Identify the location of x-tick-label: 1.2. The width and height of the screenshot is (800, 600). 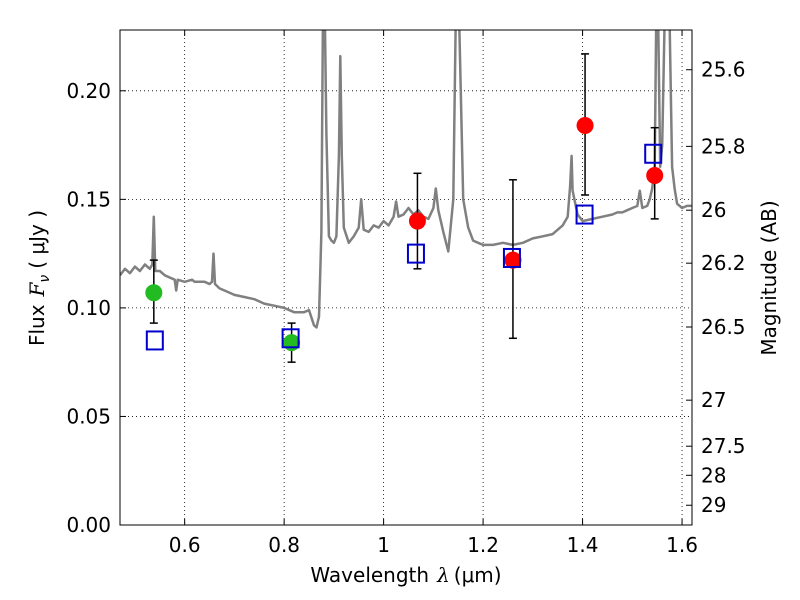
(483, 545).